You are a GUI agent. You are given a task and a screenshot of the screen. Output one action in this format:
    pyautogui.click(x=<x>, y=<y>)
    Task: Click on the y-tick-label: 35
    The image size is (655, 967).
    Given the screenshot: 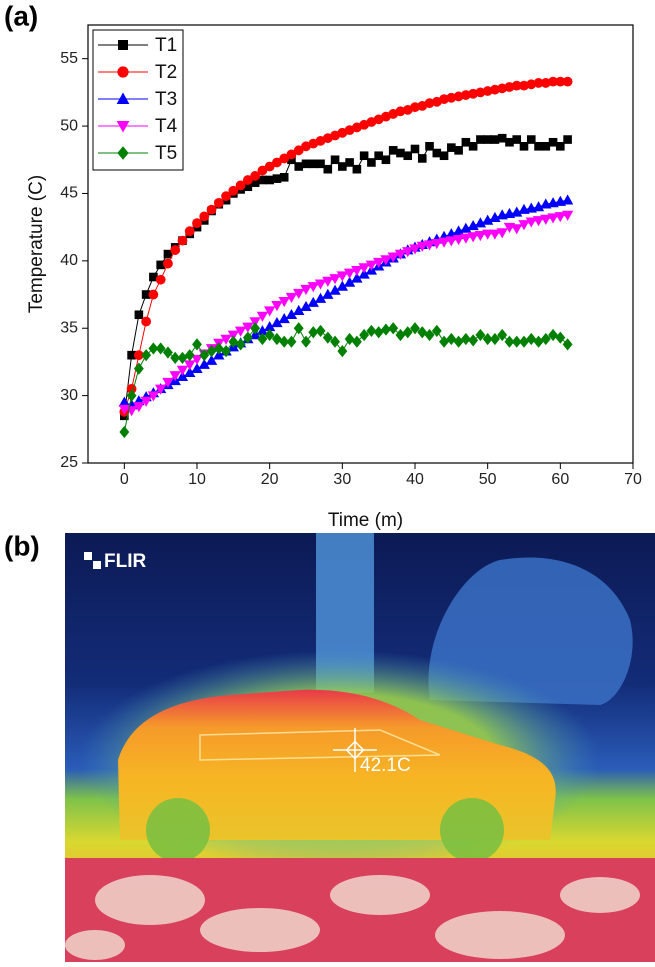 What is the action you would take?
    pyautogui.click(x=69, y=327)
    